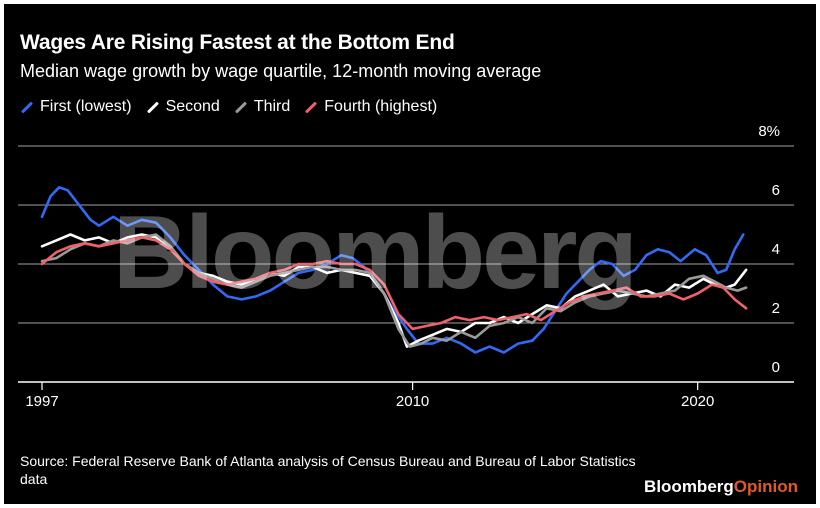 The image size is (820, 508). Describe the element at coordinates (381, 106) in the screenshot. I see `legend-label-fourth: Fourth (highest)` at that location.